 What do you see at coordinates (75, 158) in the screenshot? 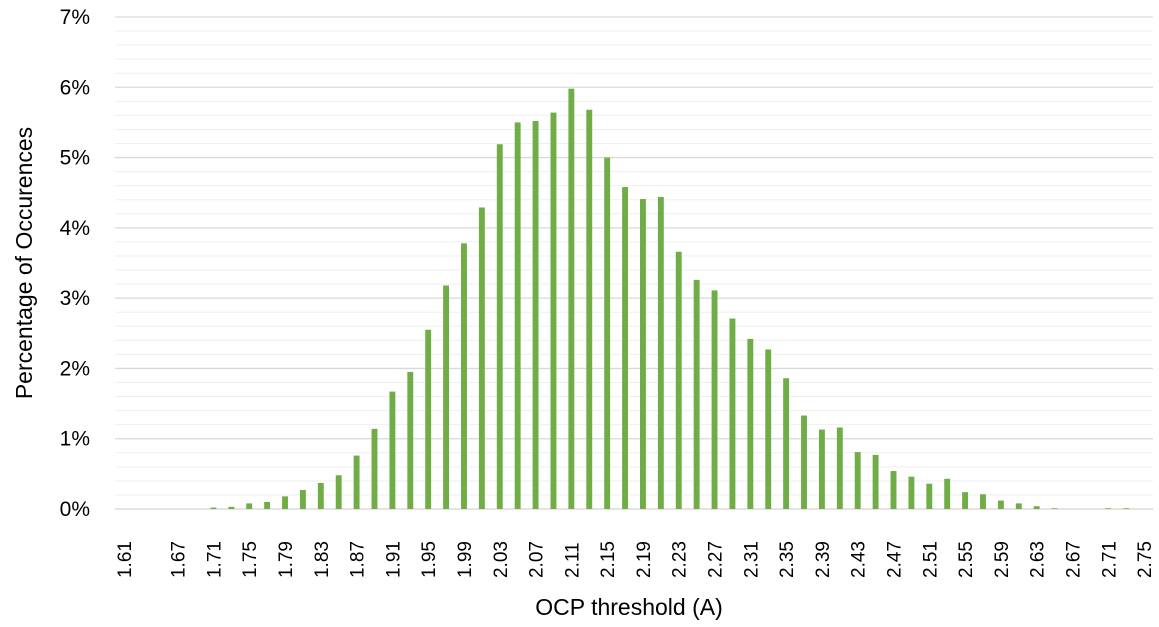
I see `y-tick-label: 5%` at bounding box center [75, 158].